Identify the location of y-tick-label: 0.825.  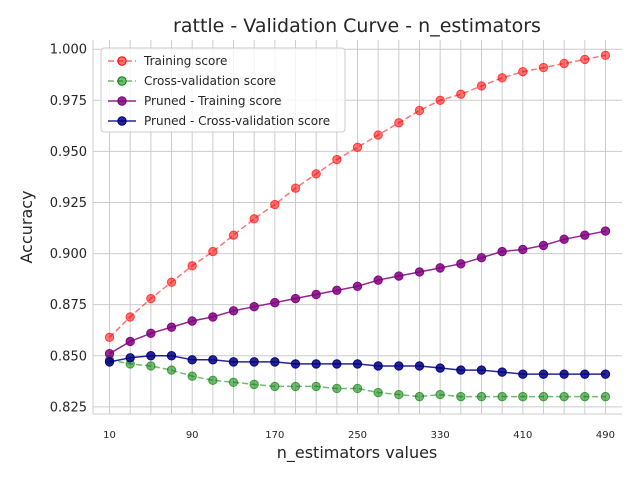
(68, 407).